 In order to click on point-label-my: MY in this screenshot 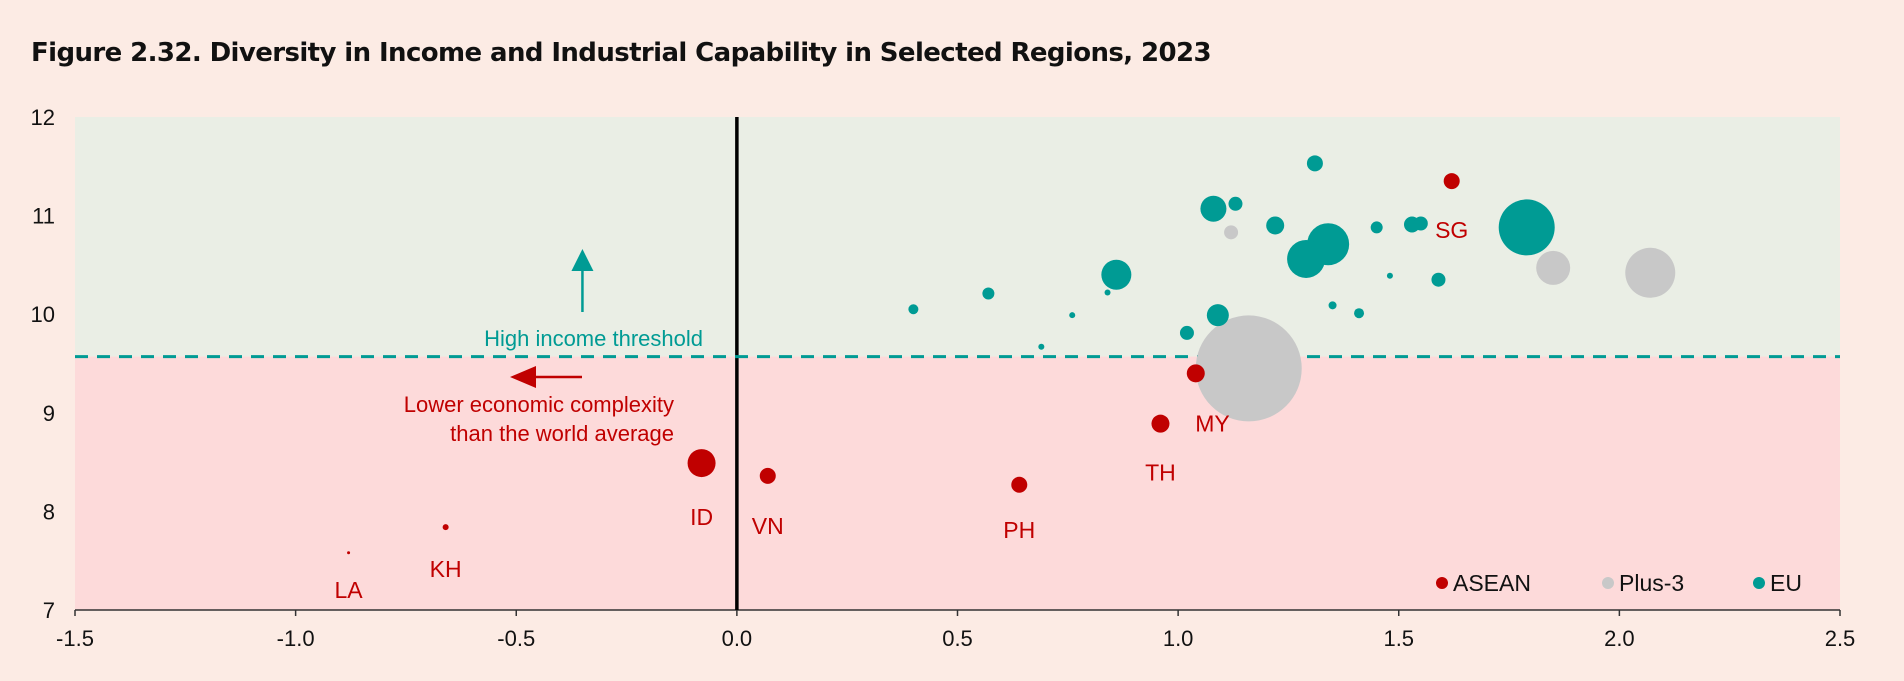, I will do `click(1212, 424)`.